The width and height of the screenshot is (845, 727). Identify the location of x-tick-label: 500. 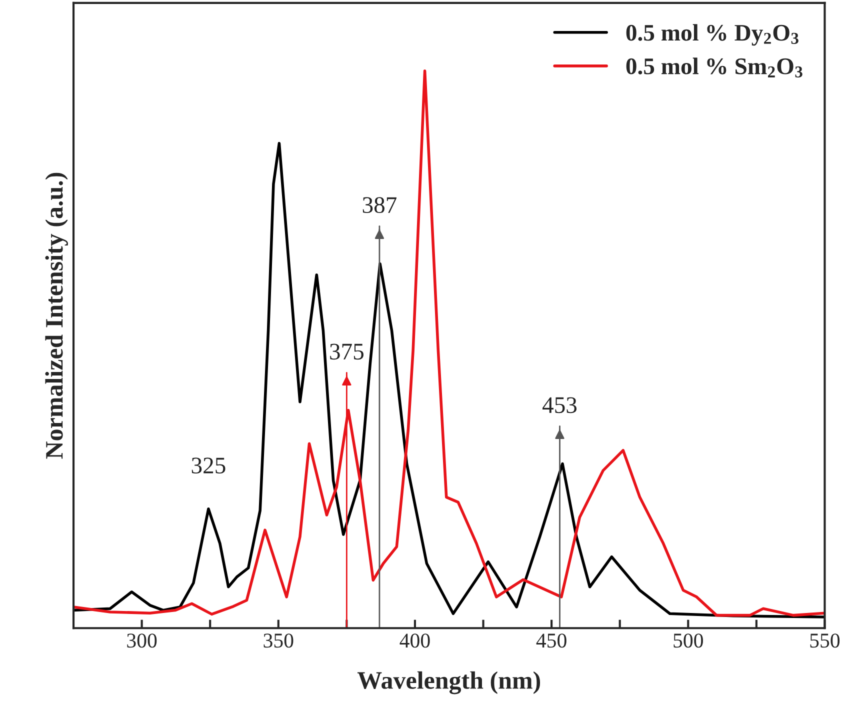
(688, 641).